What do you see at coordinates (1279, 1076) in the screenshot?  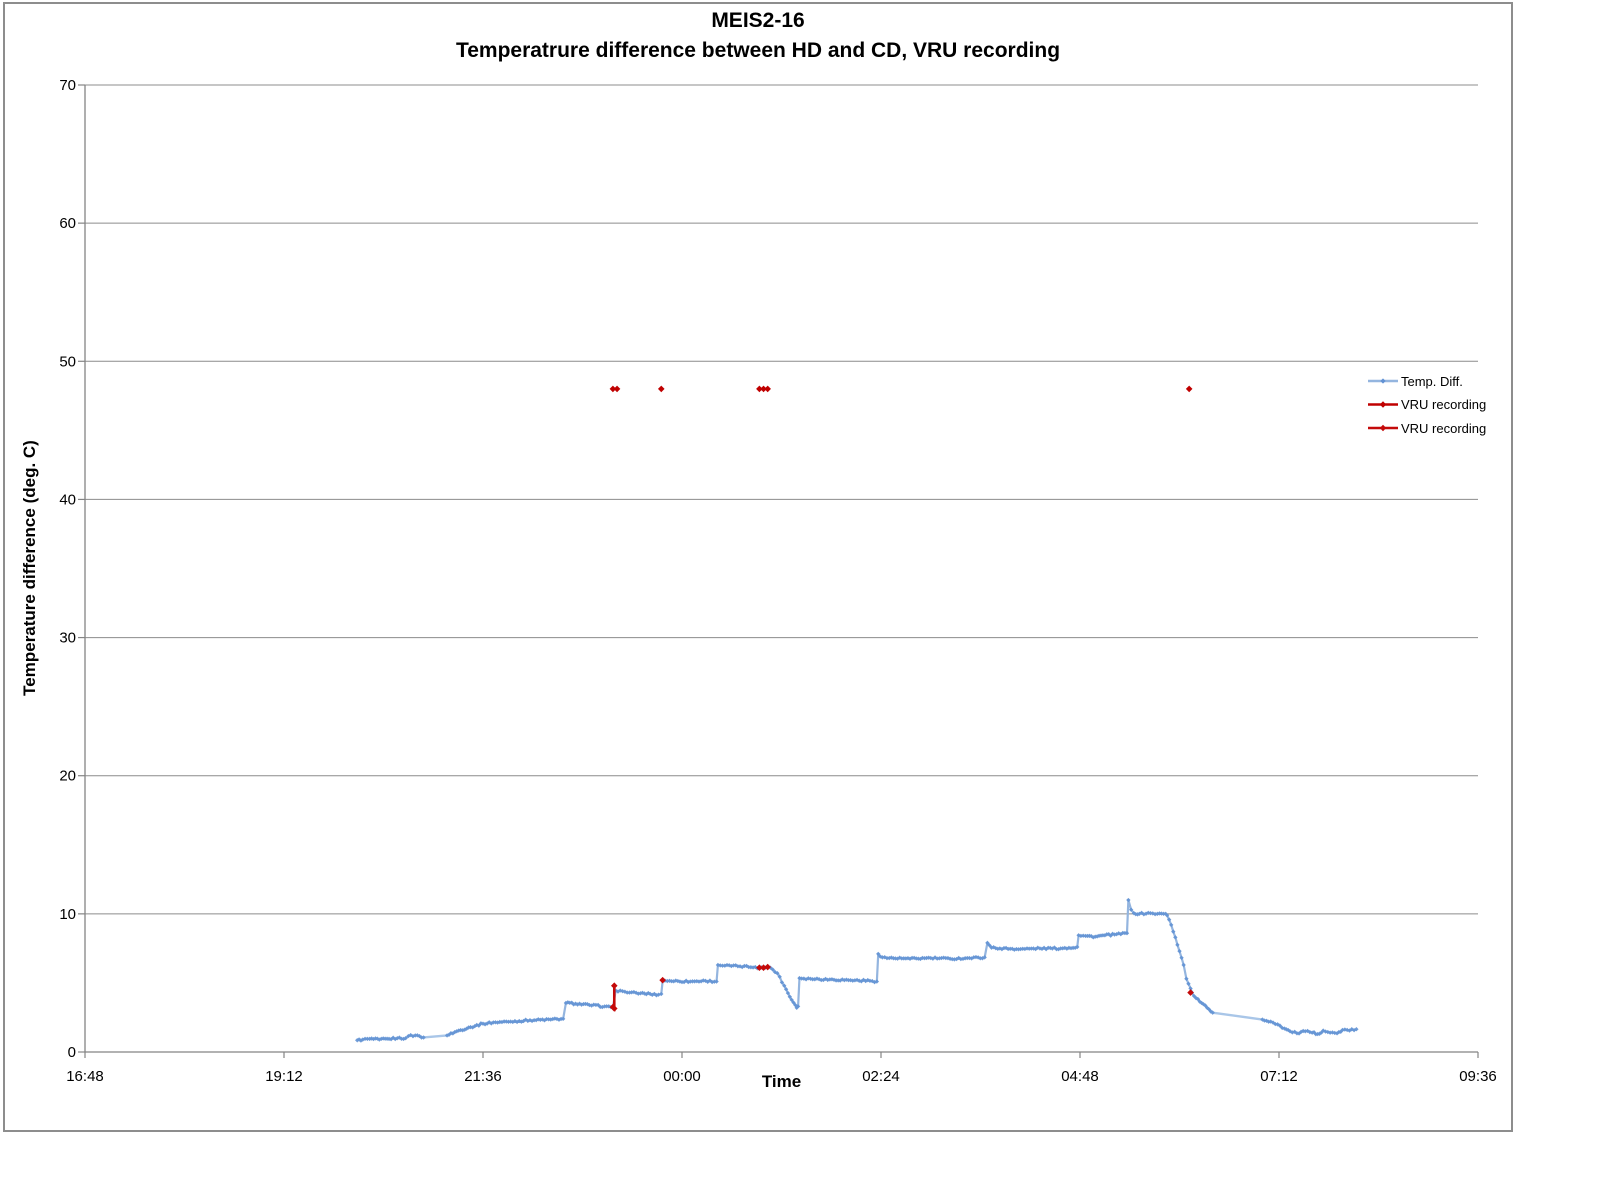 I see `x-tick-label: 07:12` at bounding box center [1279, 1076].